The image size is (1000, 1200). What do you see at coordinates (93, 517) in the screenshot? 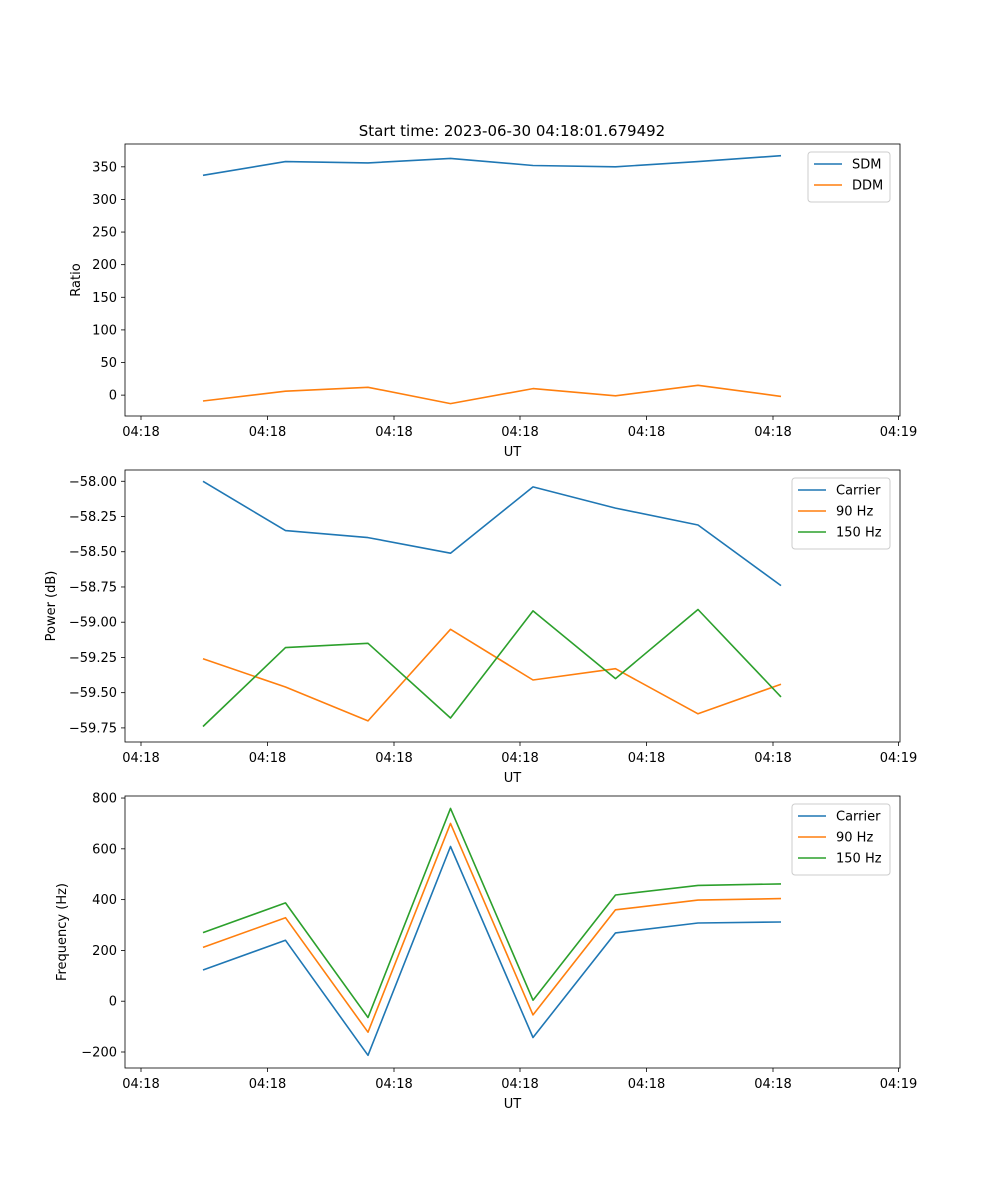
I see `y-tick-label: −58.25` at bounding box center [93, 517].